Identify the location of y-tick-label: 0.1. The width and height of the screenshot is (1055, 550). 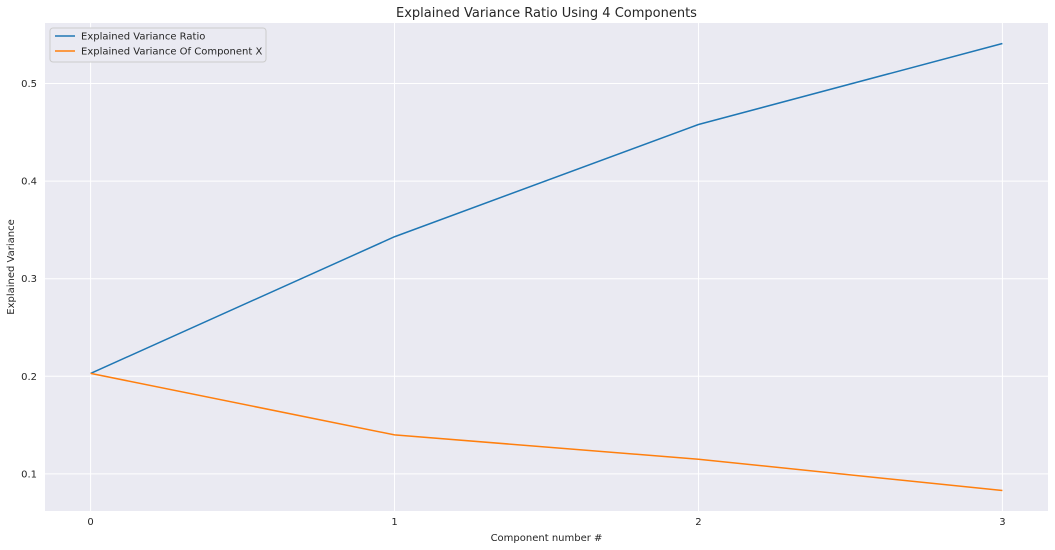
(29, 474).